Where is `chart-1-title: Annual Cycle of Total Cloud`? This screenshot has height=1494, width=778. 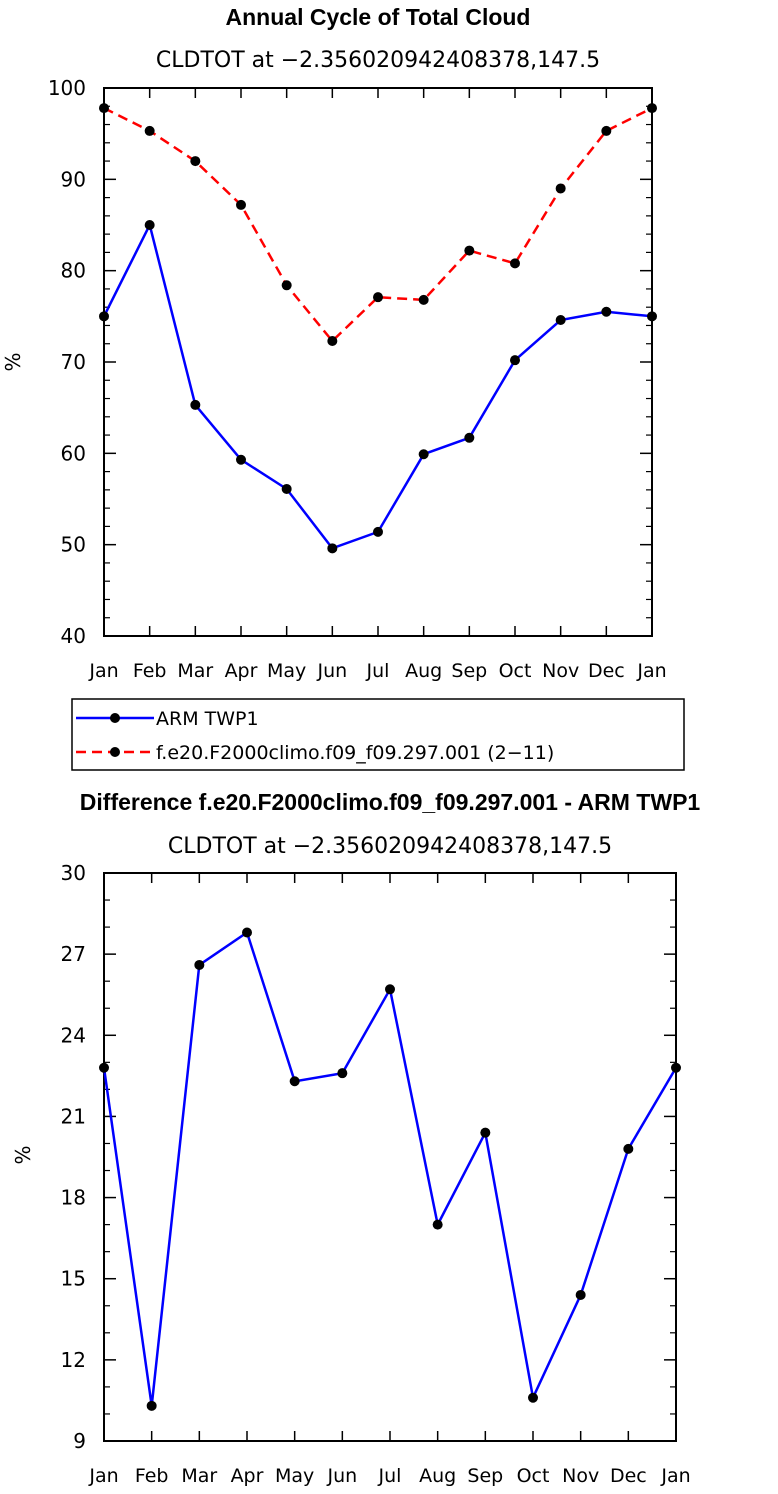 chart-1-title: Annual Cycle of Total Cloud is located at coordinates (378, 17).